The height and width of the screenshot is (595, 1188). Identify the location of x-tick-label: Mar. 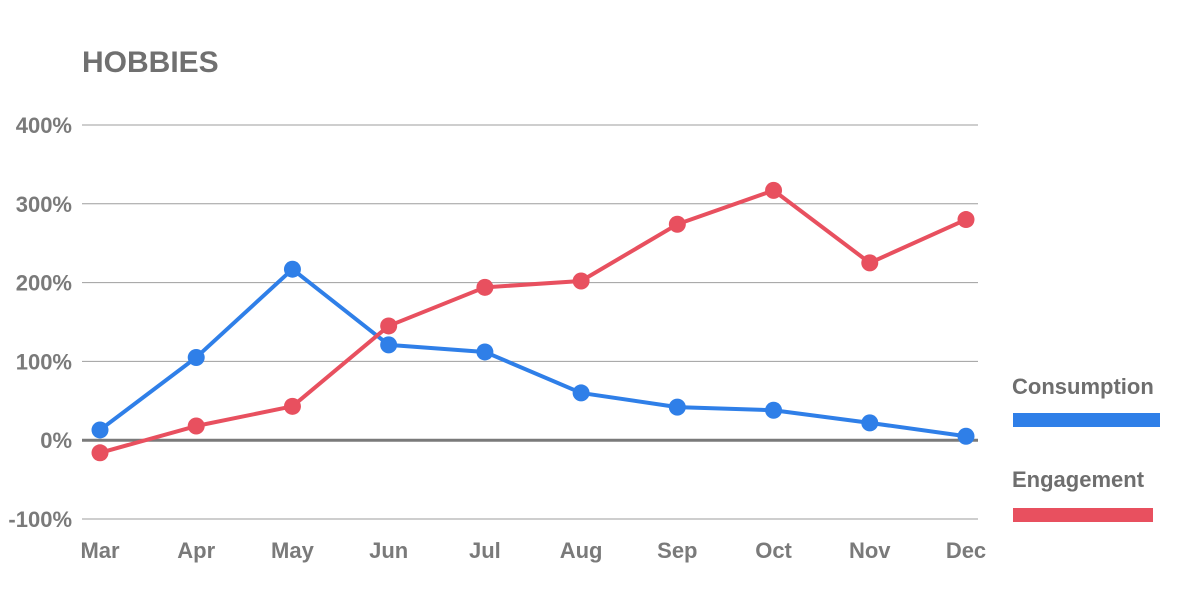
(100, 550).